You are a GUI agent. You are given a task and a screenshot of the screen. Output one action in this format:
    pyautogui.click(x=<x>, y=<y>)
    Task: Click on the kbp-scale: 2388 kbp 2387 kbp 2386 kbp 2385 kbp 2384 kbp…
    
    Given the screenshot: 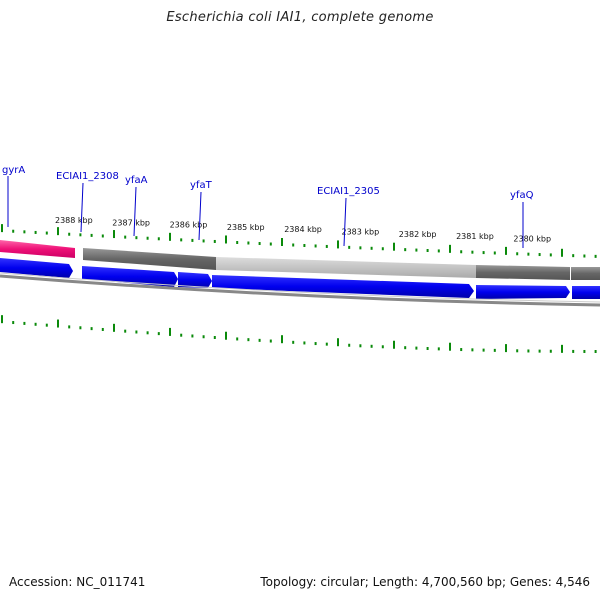 What is the action you would take?
    pyautogui.click(x=303, y=229)
    